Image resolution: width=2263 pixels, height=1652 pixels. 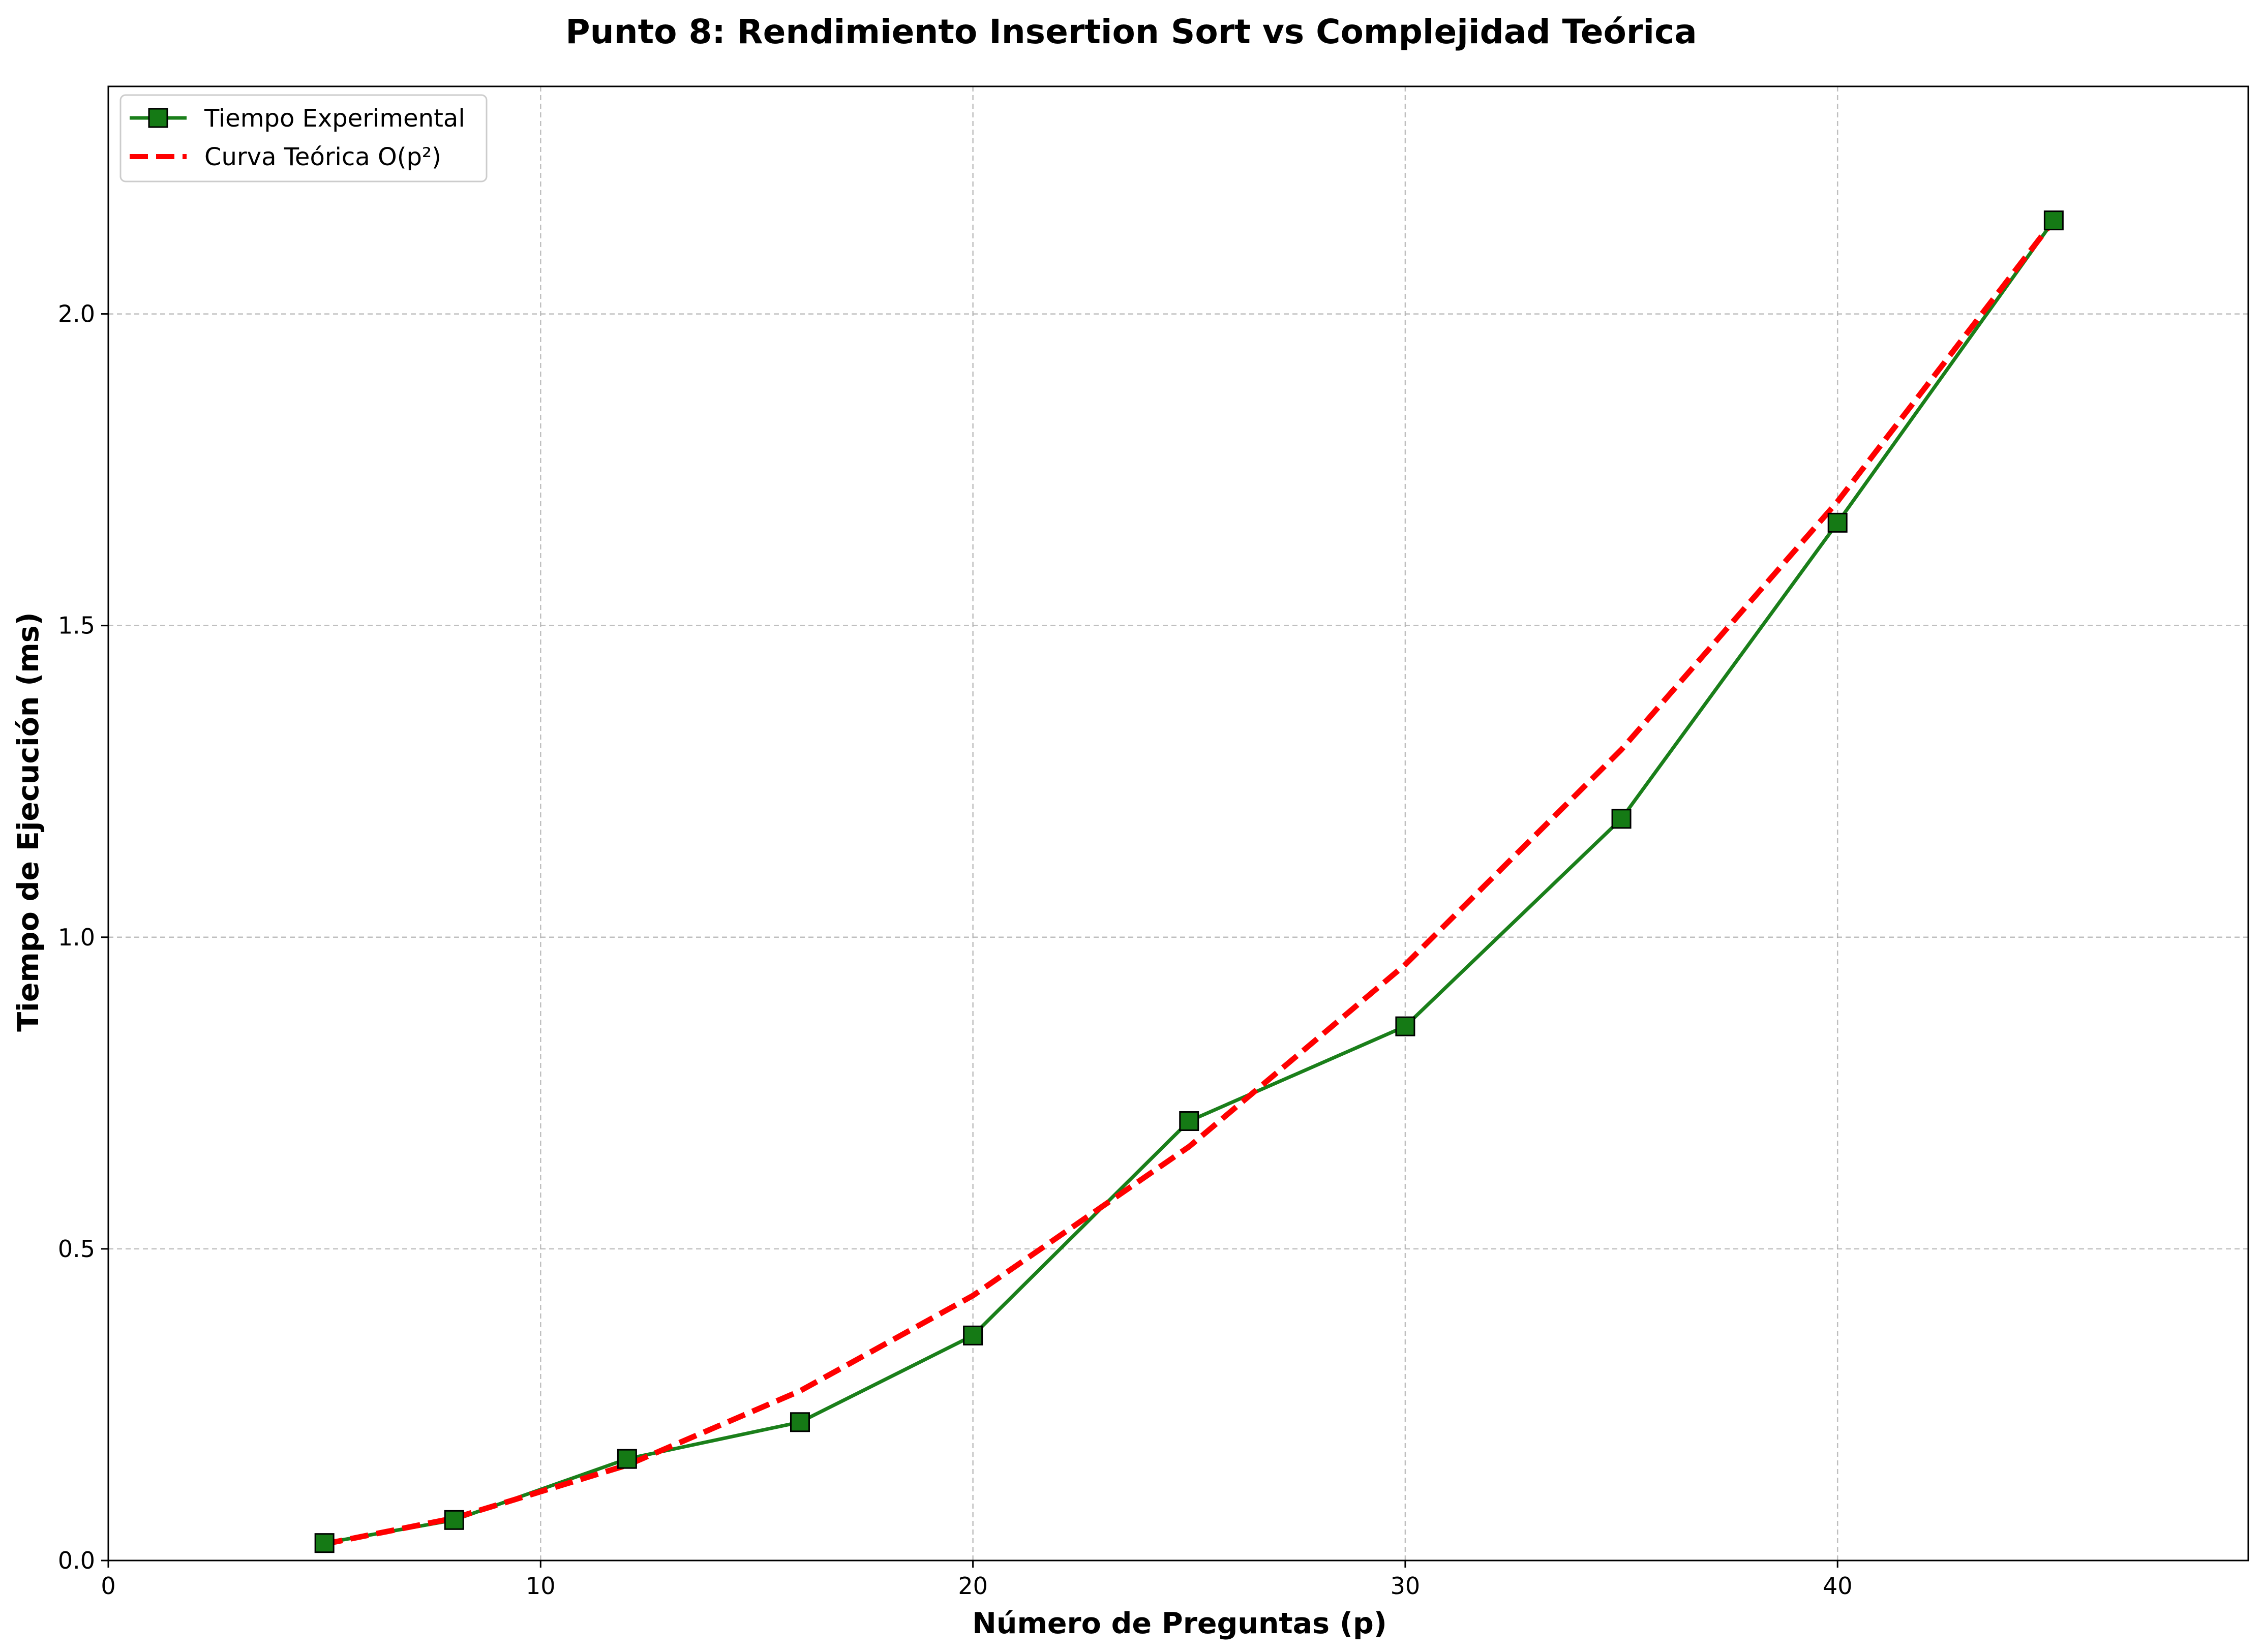 What do you see at coordinates (158, 118) in the screenshot?
I see `legend-marker-experimental` at bounding box center [158, 118].